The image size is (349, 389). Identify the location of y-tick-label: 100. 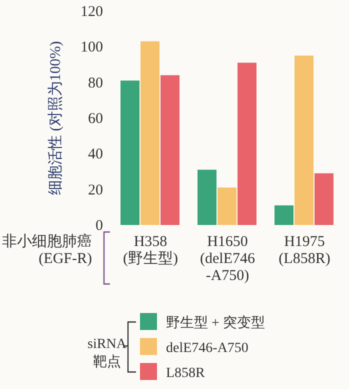
(91, 48).